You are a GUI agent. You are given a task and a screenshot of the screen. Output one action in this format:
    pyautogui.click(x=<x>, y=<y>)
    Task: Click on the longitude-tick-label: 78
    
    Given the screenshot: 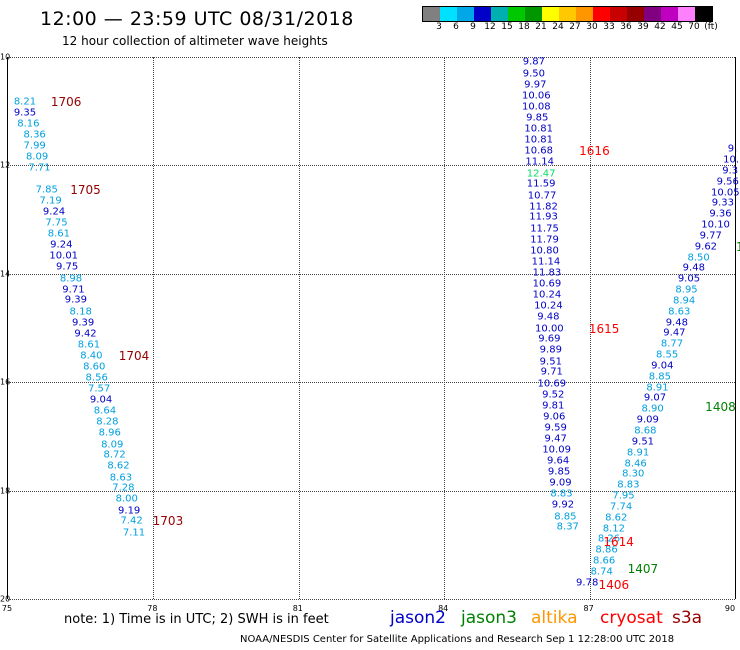 What is the action you would take?
    pyautogui.click(x=152, y=608)
    